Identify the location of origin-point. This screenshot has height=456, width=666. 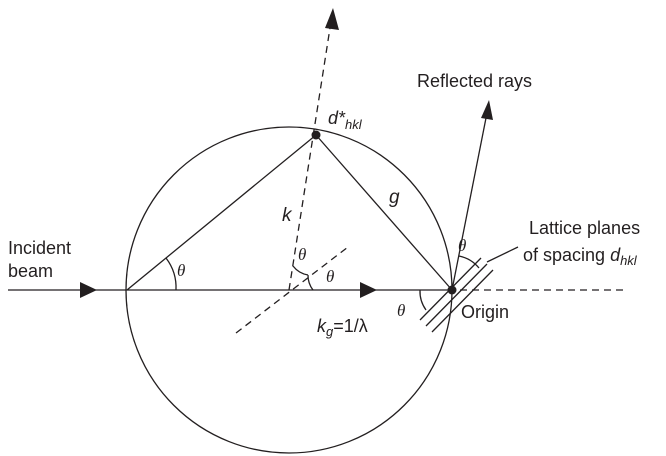
(452, 290).